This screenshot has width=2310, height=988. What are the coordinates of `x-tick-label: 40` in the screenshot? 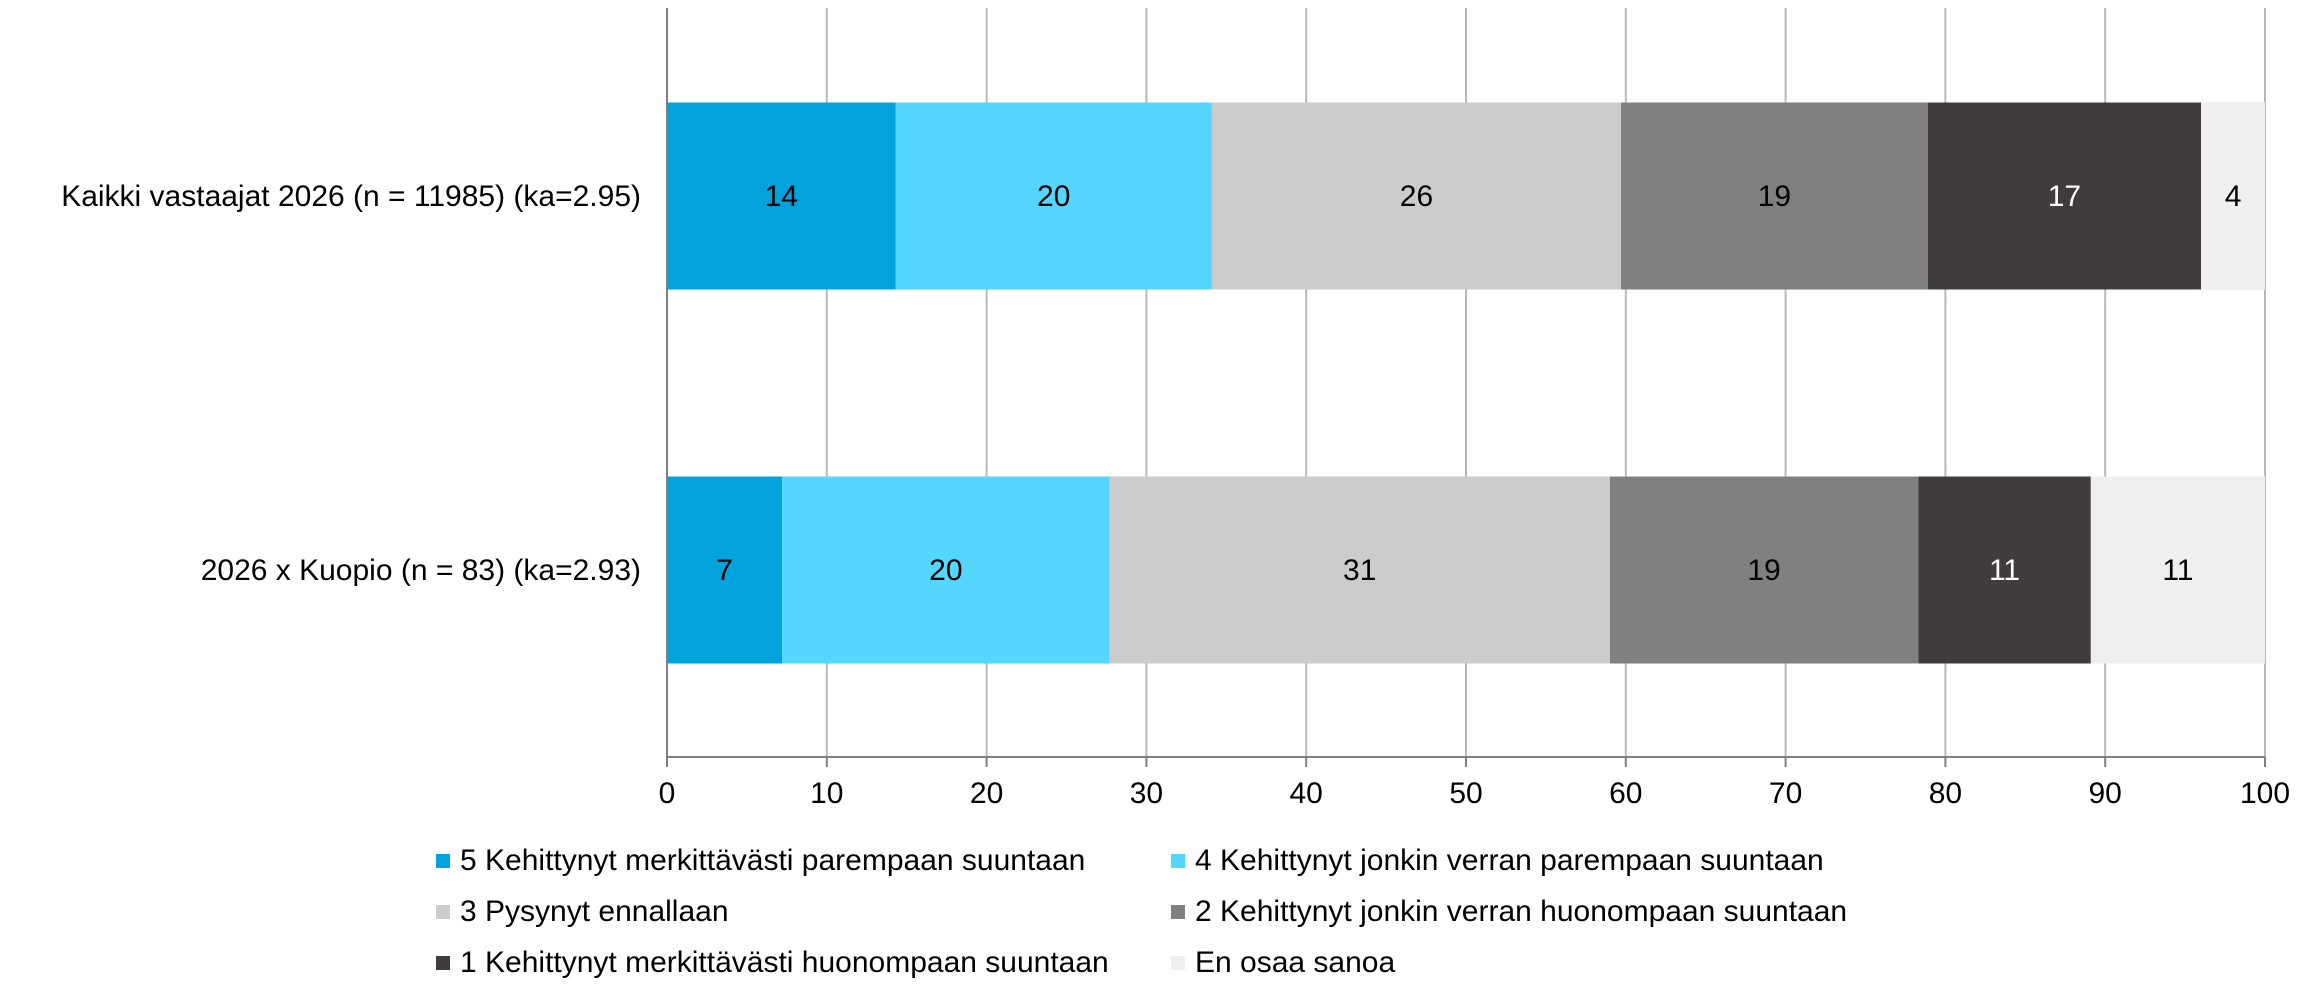 It's located at (1306, 793).